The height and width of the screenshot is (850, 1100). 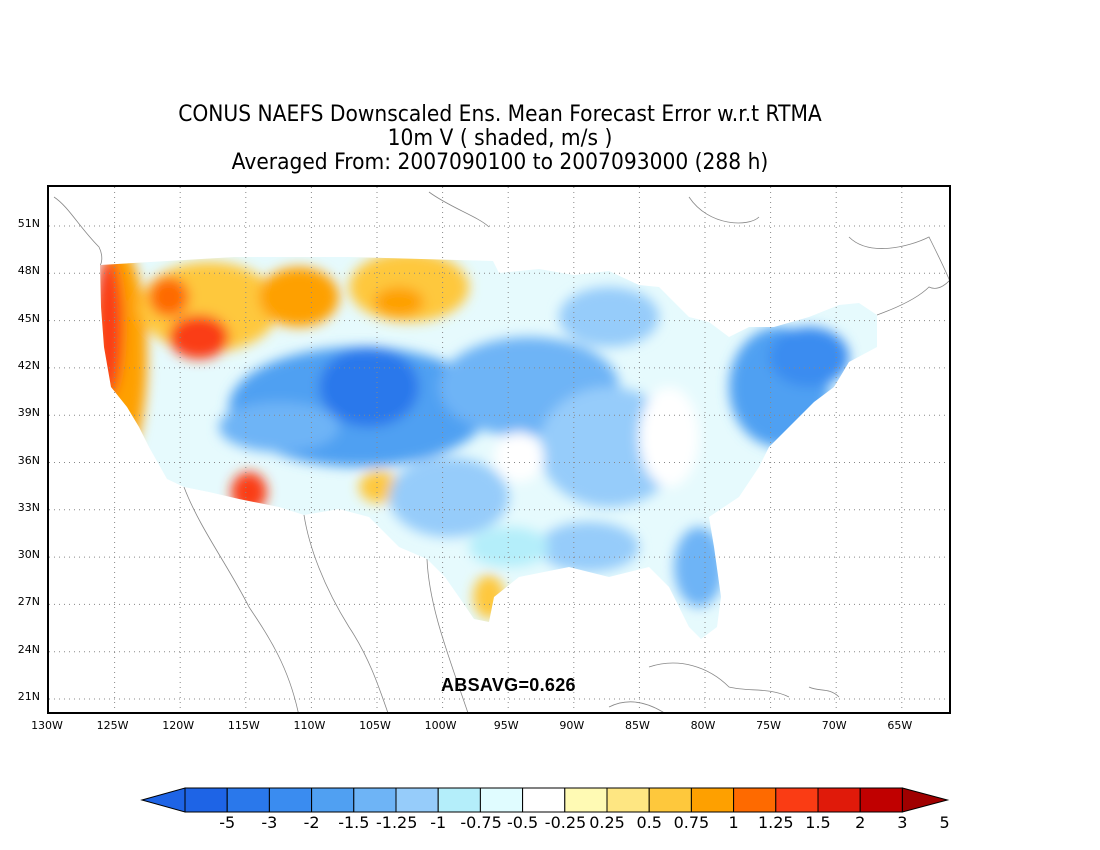 What do you see at coordinates (733, 822) in the screenshot?
I see `colorbar-tick-label: 1` at bounding box center [733, 822].